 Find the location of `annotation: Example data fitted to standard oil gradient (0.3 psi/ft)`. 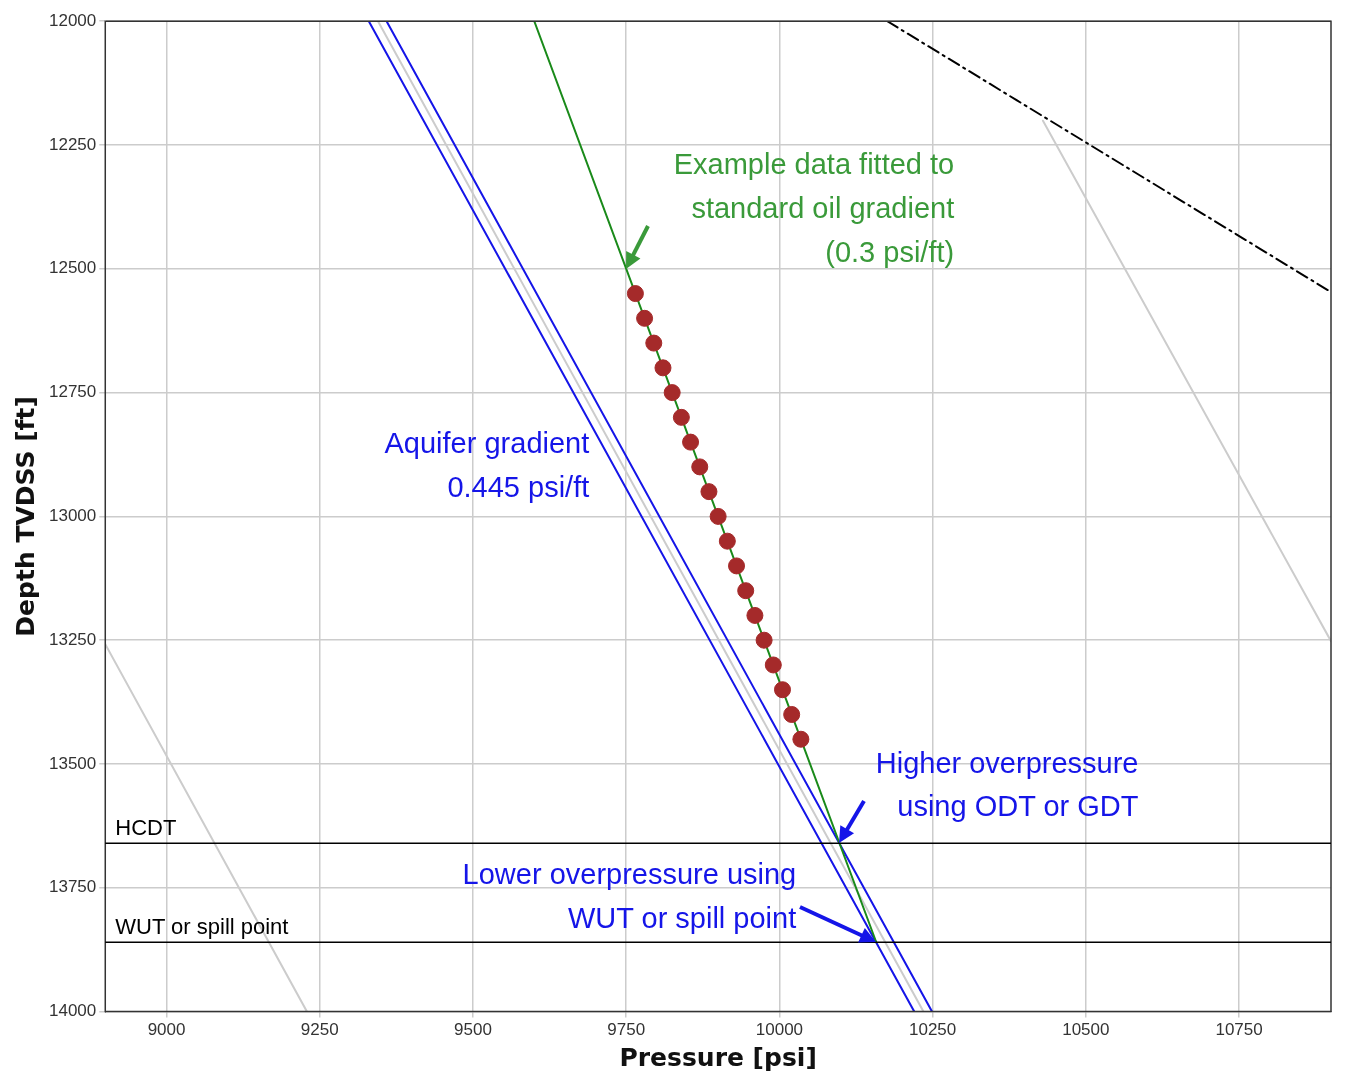

annotation: Example data fitted to standard oil gradient (0.3 psi/ft) is located at coordinates (814, 207).